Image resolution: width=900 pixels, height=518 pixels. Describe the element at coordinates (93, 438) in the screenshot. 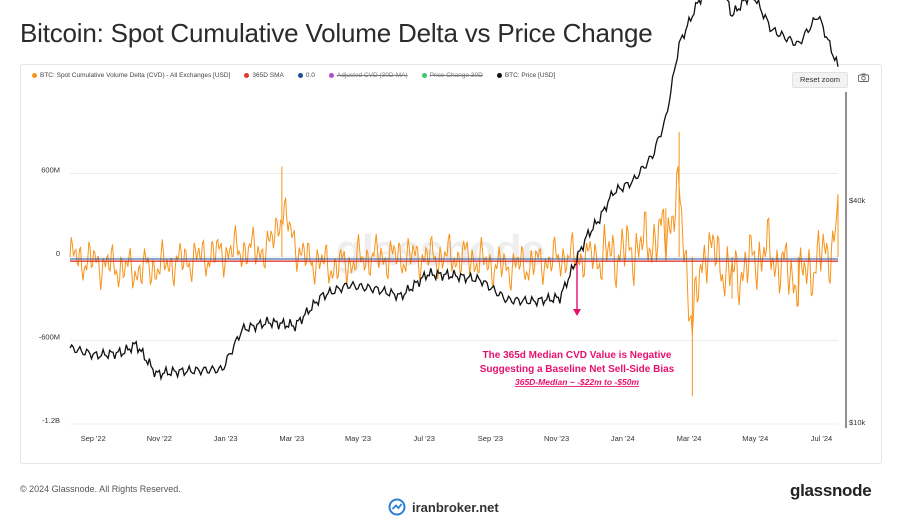

I see `x-tick-label: Sep '22` at that location.